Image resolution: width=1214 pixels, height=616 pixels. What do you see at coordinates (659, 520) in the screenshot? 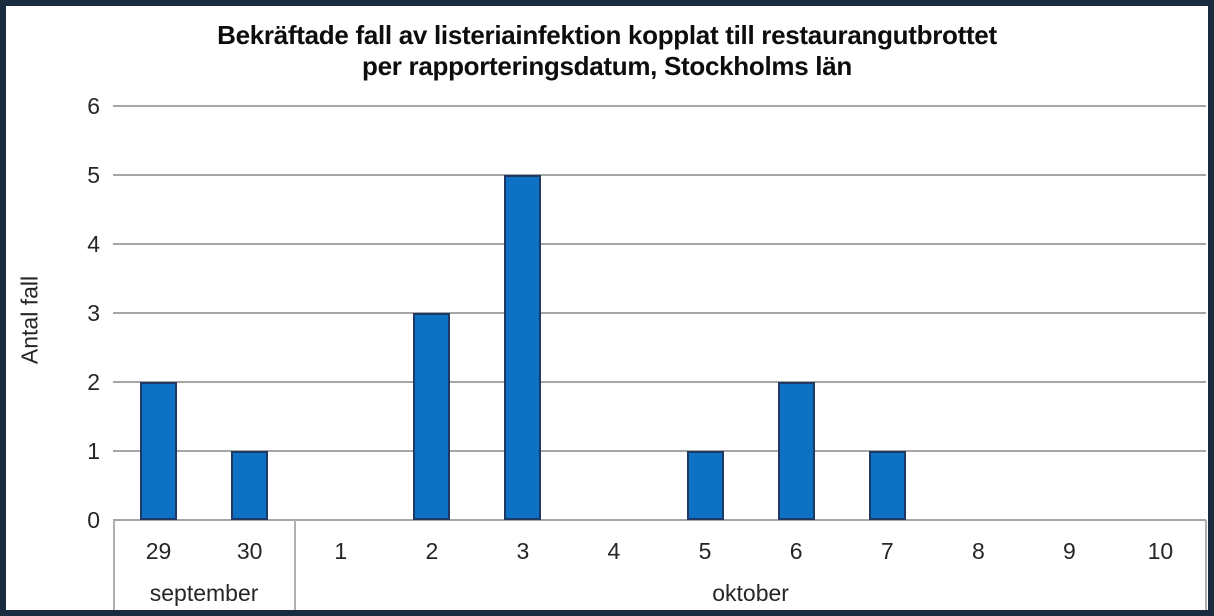
I see `x-axis-line` at bounding box center [659, 520].